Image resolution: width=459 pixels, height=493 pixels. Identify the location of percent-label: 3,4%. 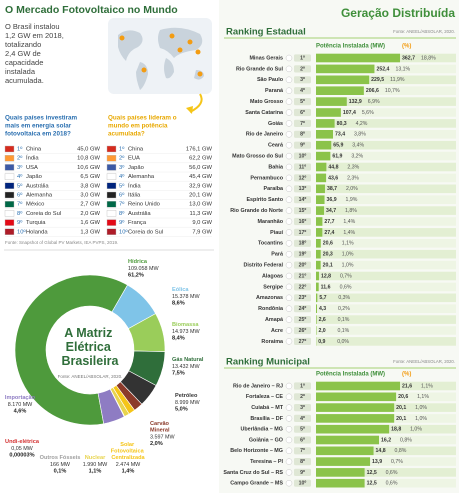
(358, 146).